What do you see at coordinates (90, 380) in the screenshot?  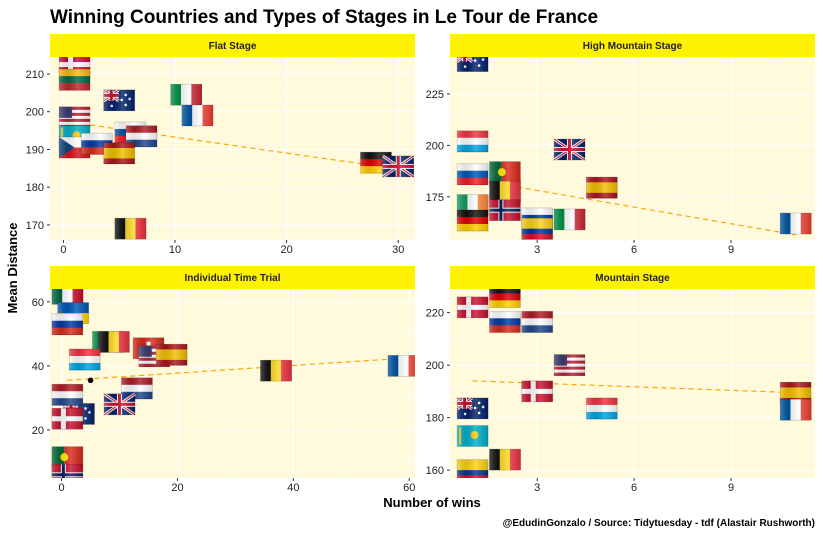 I see `black-data-point` at bounding box center [90, 380].